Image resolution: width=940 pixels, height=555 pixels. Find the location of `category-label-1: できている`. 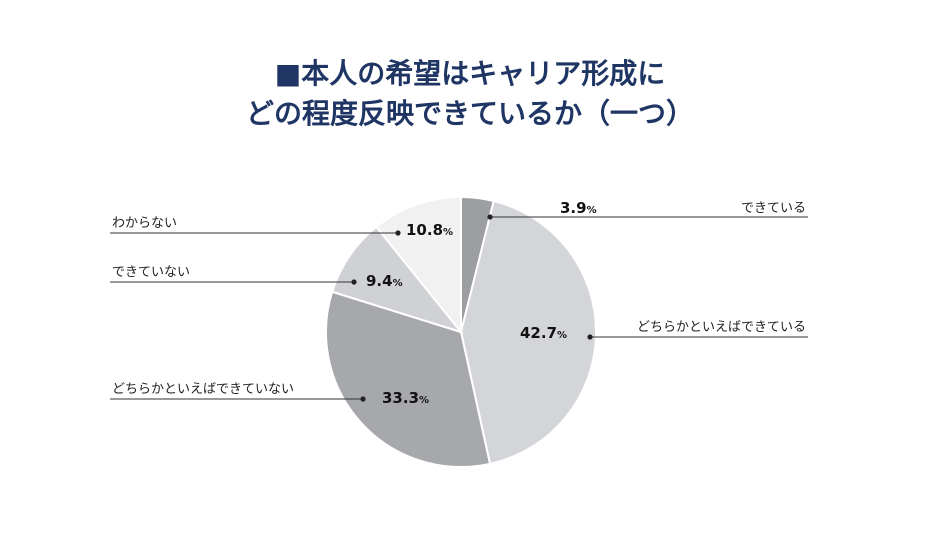

category-label-1: できている is located at coordinates (773, 208).